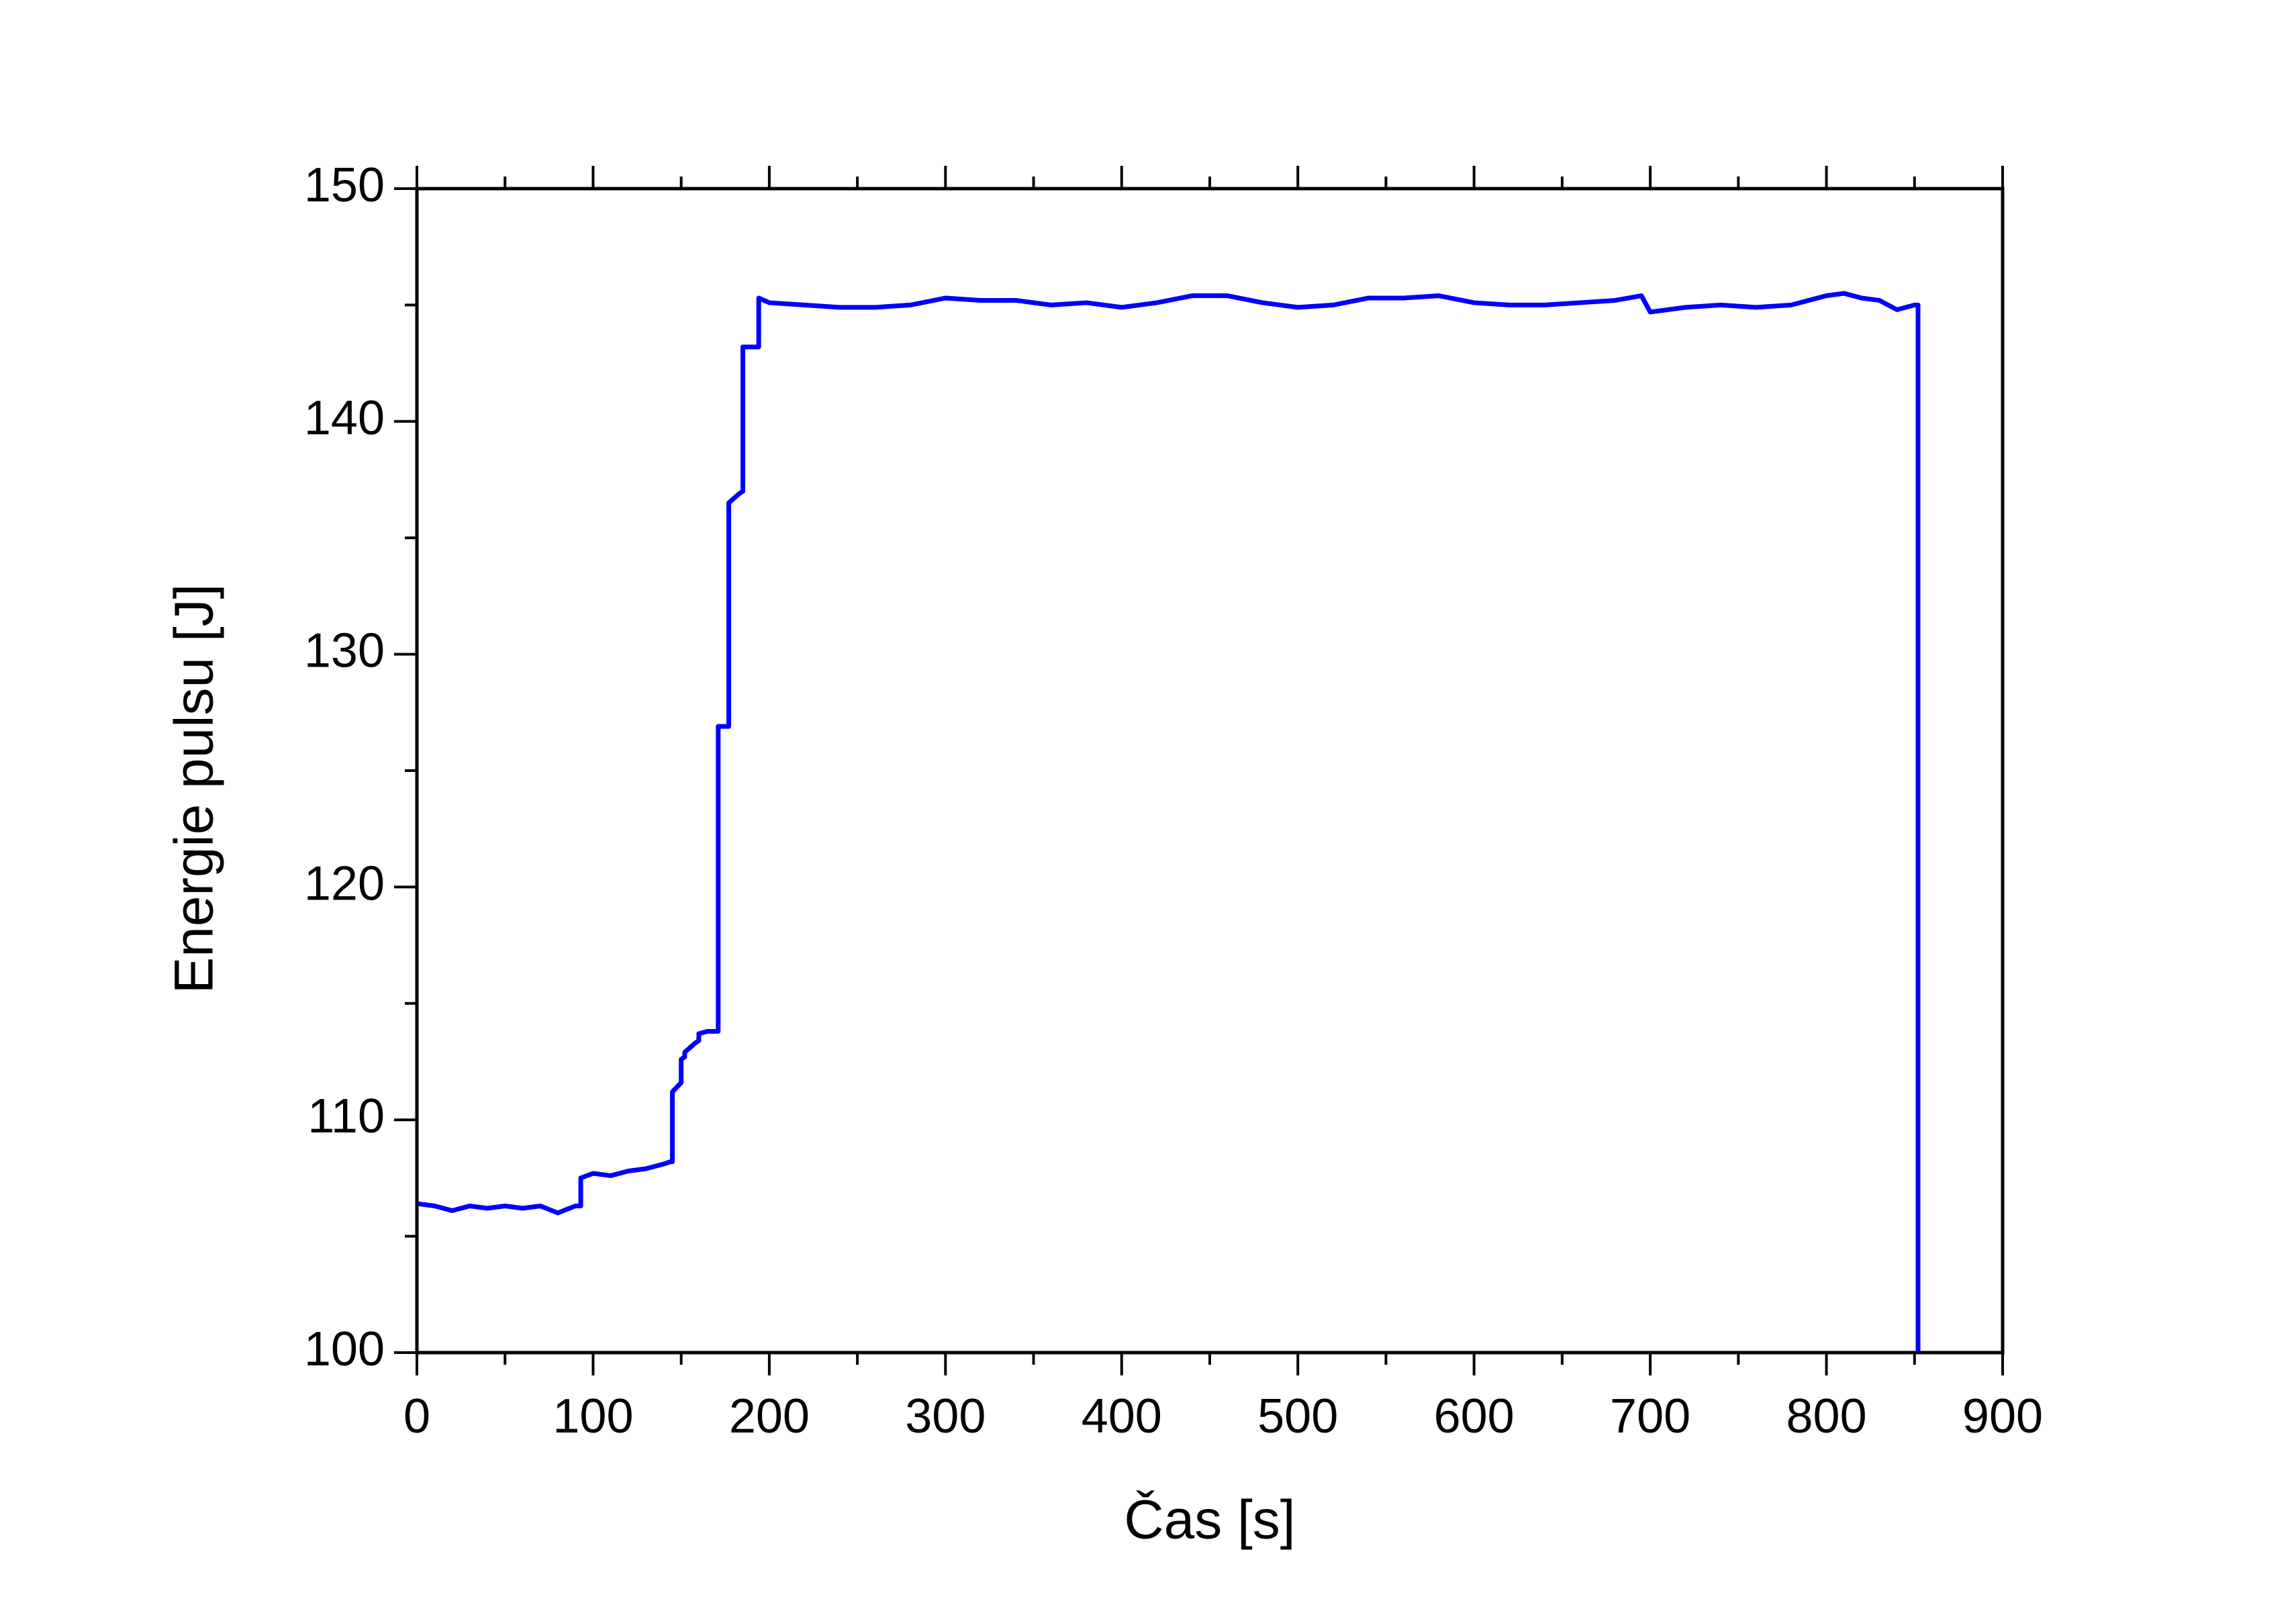  What do you see at coordinates (770, 1416) in the screenshot?
I see `x-tick-label: 200` at bounding box center [770, 1416].